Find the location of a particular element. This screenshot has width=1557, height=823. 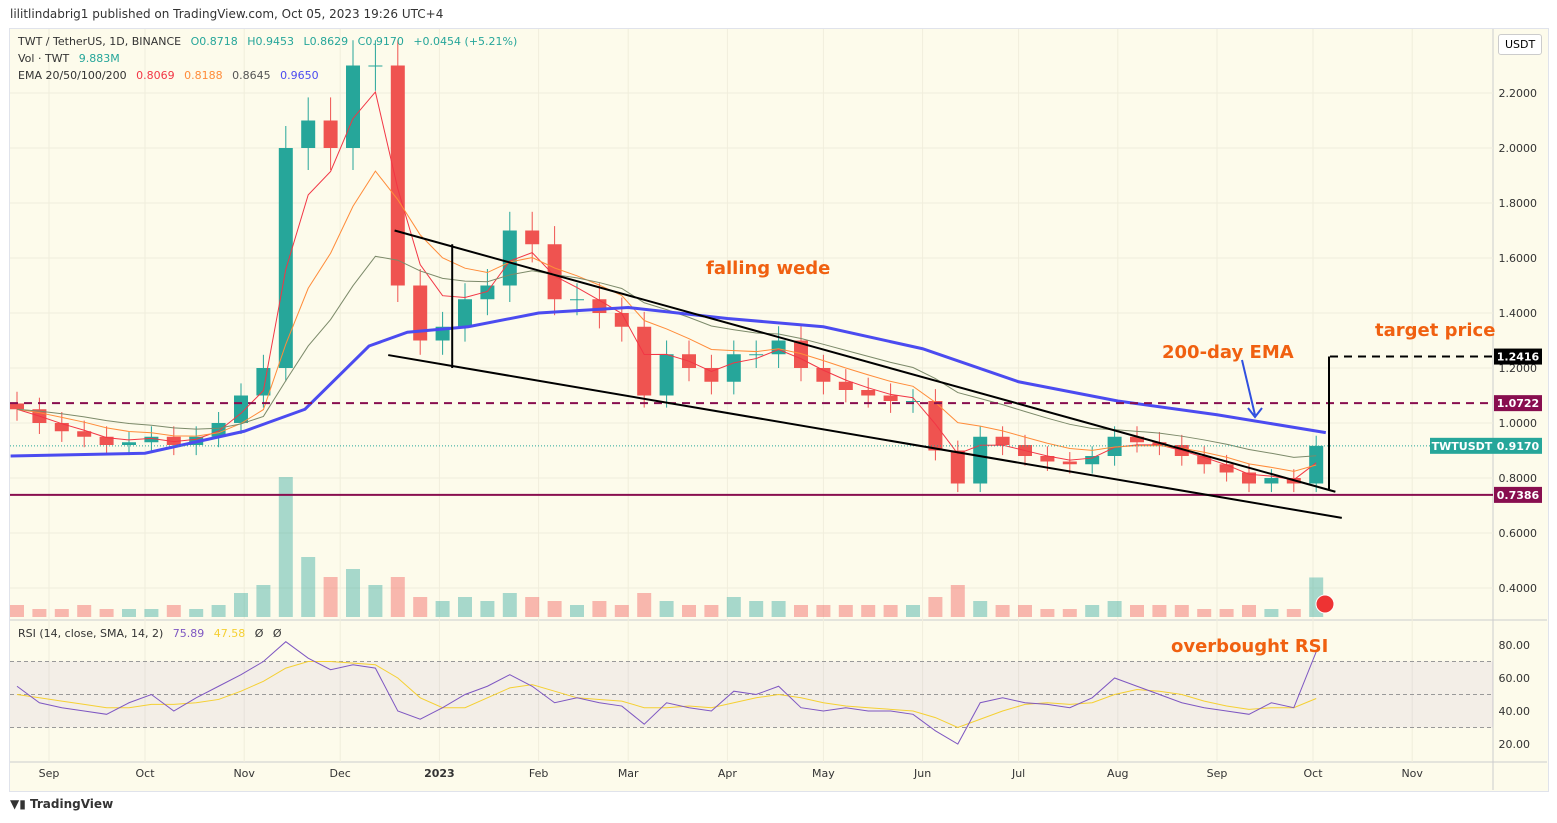

price-tick-label: 2.0000 is located at coordinates (1518, 148).